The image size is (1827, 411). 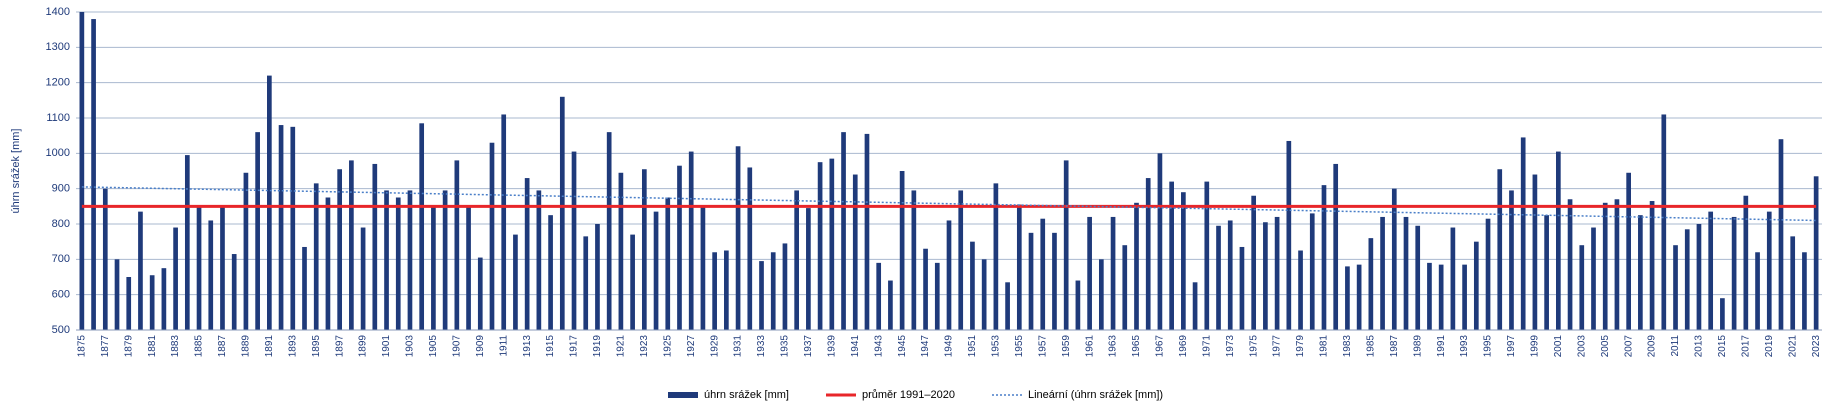 I want to click on y-axis-label: úhrn srážek [mm], so click(x=16, y=171).